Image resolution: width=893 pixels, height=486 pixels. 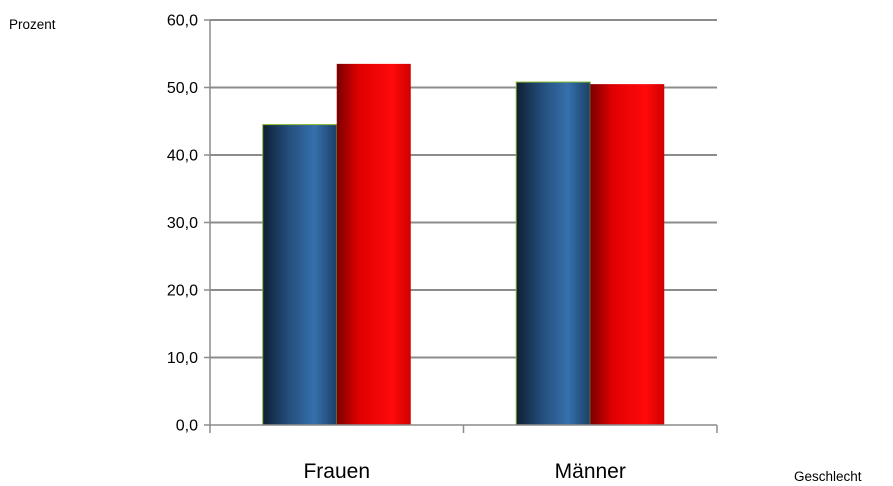 What do you see at coordinates (590, 471) in the screenshot?
I see `x-category-label: Männer` at bounding box center [590, 471].